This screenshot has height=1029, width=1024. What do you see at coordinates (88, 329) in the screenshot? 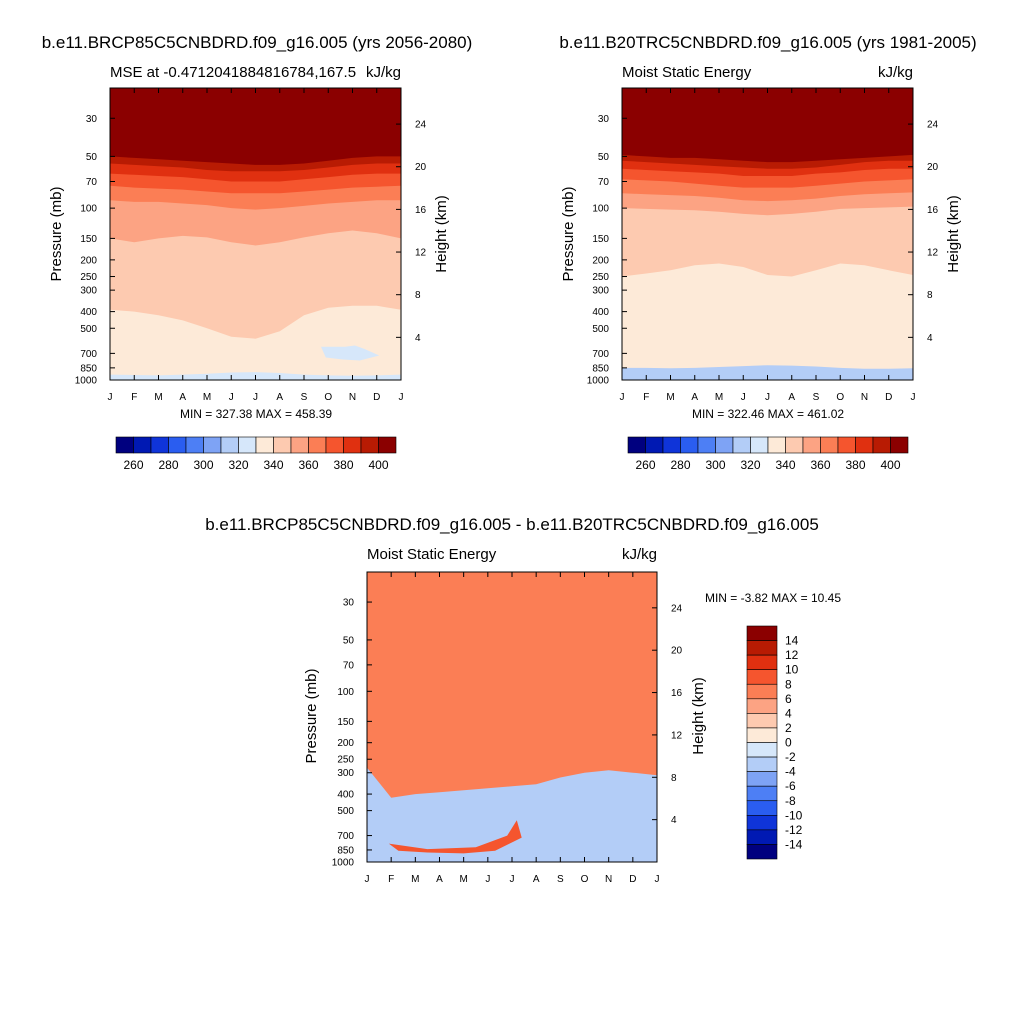
I see `y-tick-label: 500` at bounding box center [88, 329].